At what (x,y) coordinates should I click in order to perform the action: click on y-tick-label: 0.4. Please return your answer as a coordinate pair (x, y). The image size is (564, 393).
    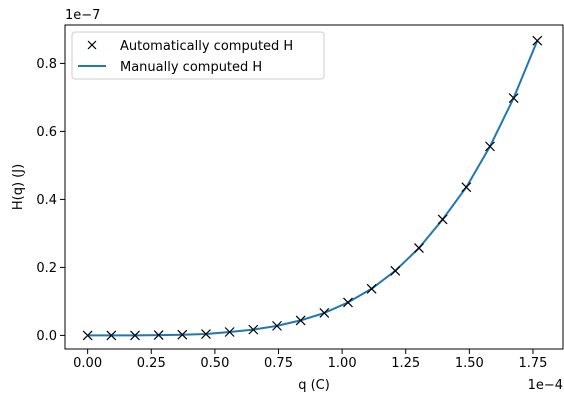
    Looking at the image, I should click on (46, 200).